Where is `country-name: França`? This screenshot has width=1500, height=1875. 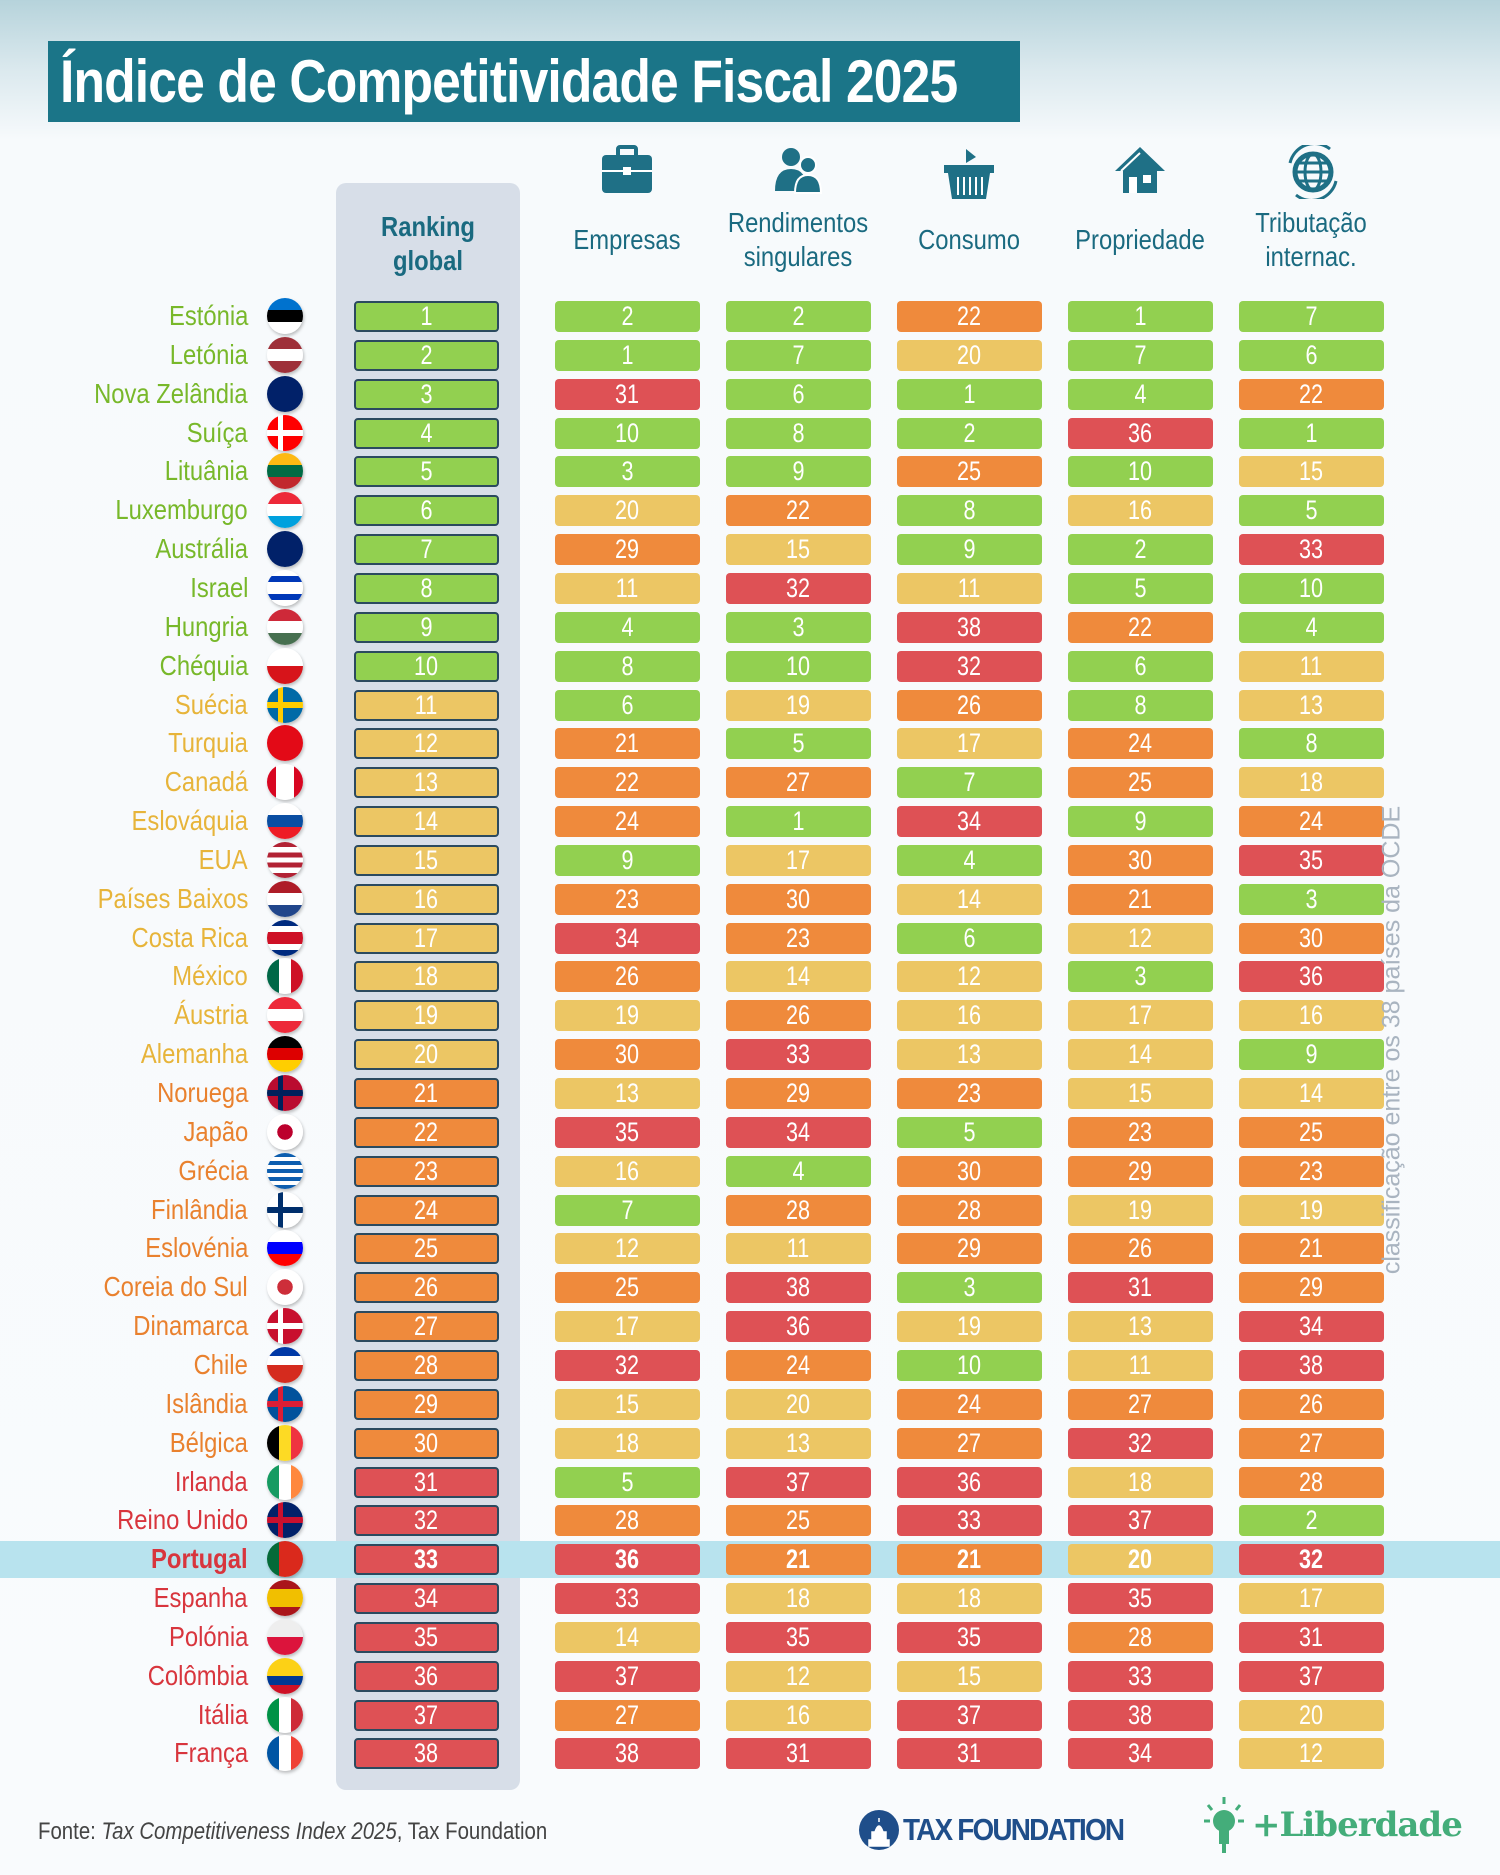 country-name: França is located at coordinates (210, 1753).